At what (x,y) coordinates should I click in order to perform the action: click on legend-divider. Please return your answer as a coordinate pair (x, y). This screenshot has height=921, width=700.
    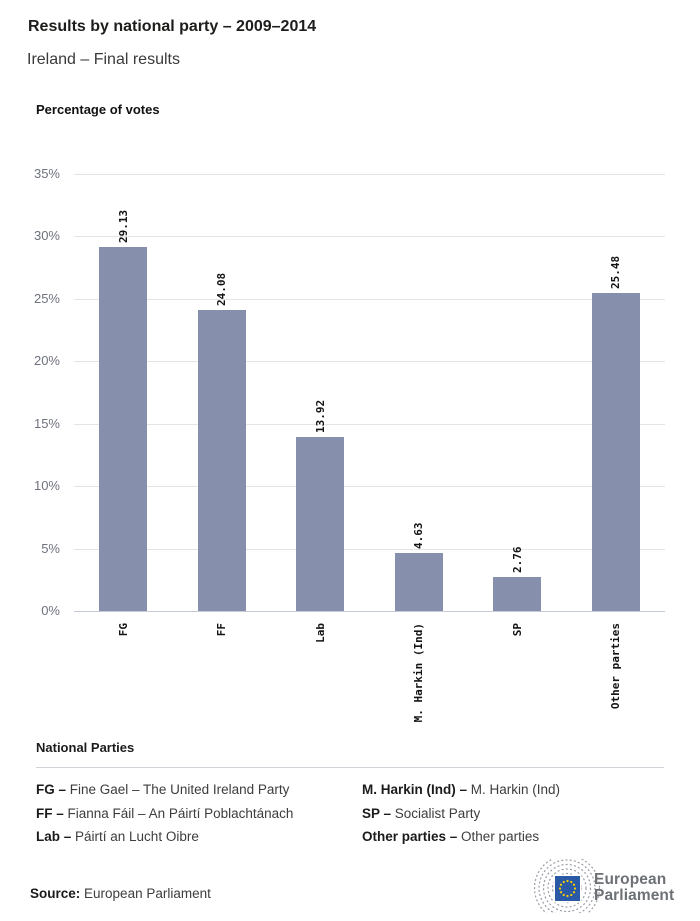
    Looking at the image, I should click on (350, 767).